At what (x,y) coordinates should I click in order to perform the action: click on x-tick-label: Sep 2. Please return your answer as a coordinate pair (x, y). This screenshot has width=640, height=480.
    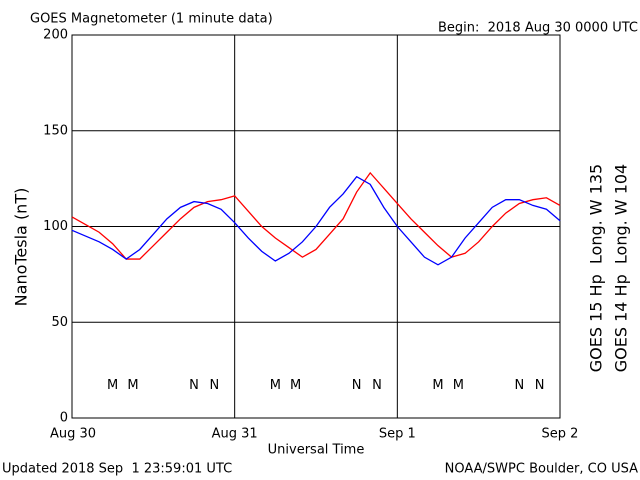
    Looking at the image, I should click on (560, 434).